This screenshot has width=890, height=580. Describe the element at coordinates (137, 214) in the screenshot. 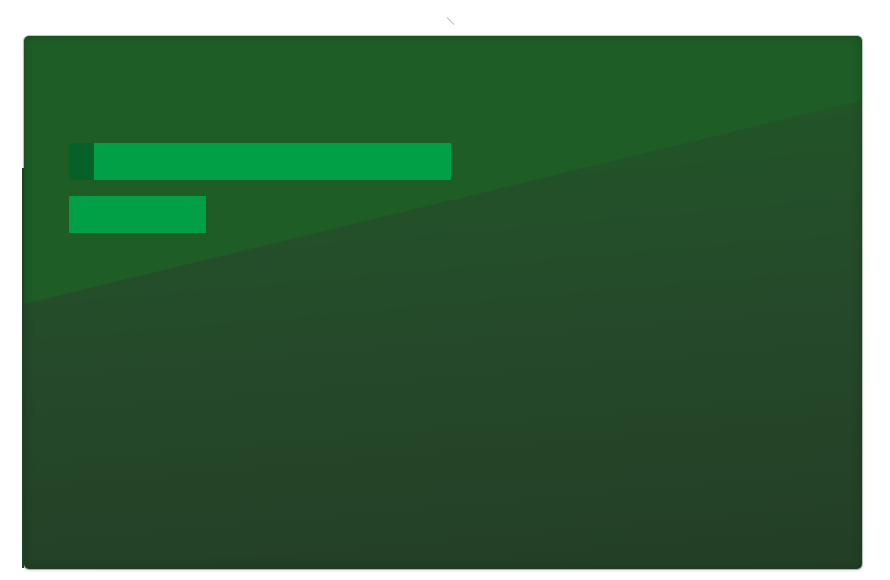

I see `secondary-loading-bar` at that location.